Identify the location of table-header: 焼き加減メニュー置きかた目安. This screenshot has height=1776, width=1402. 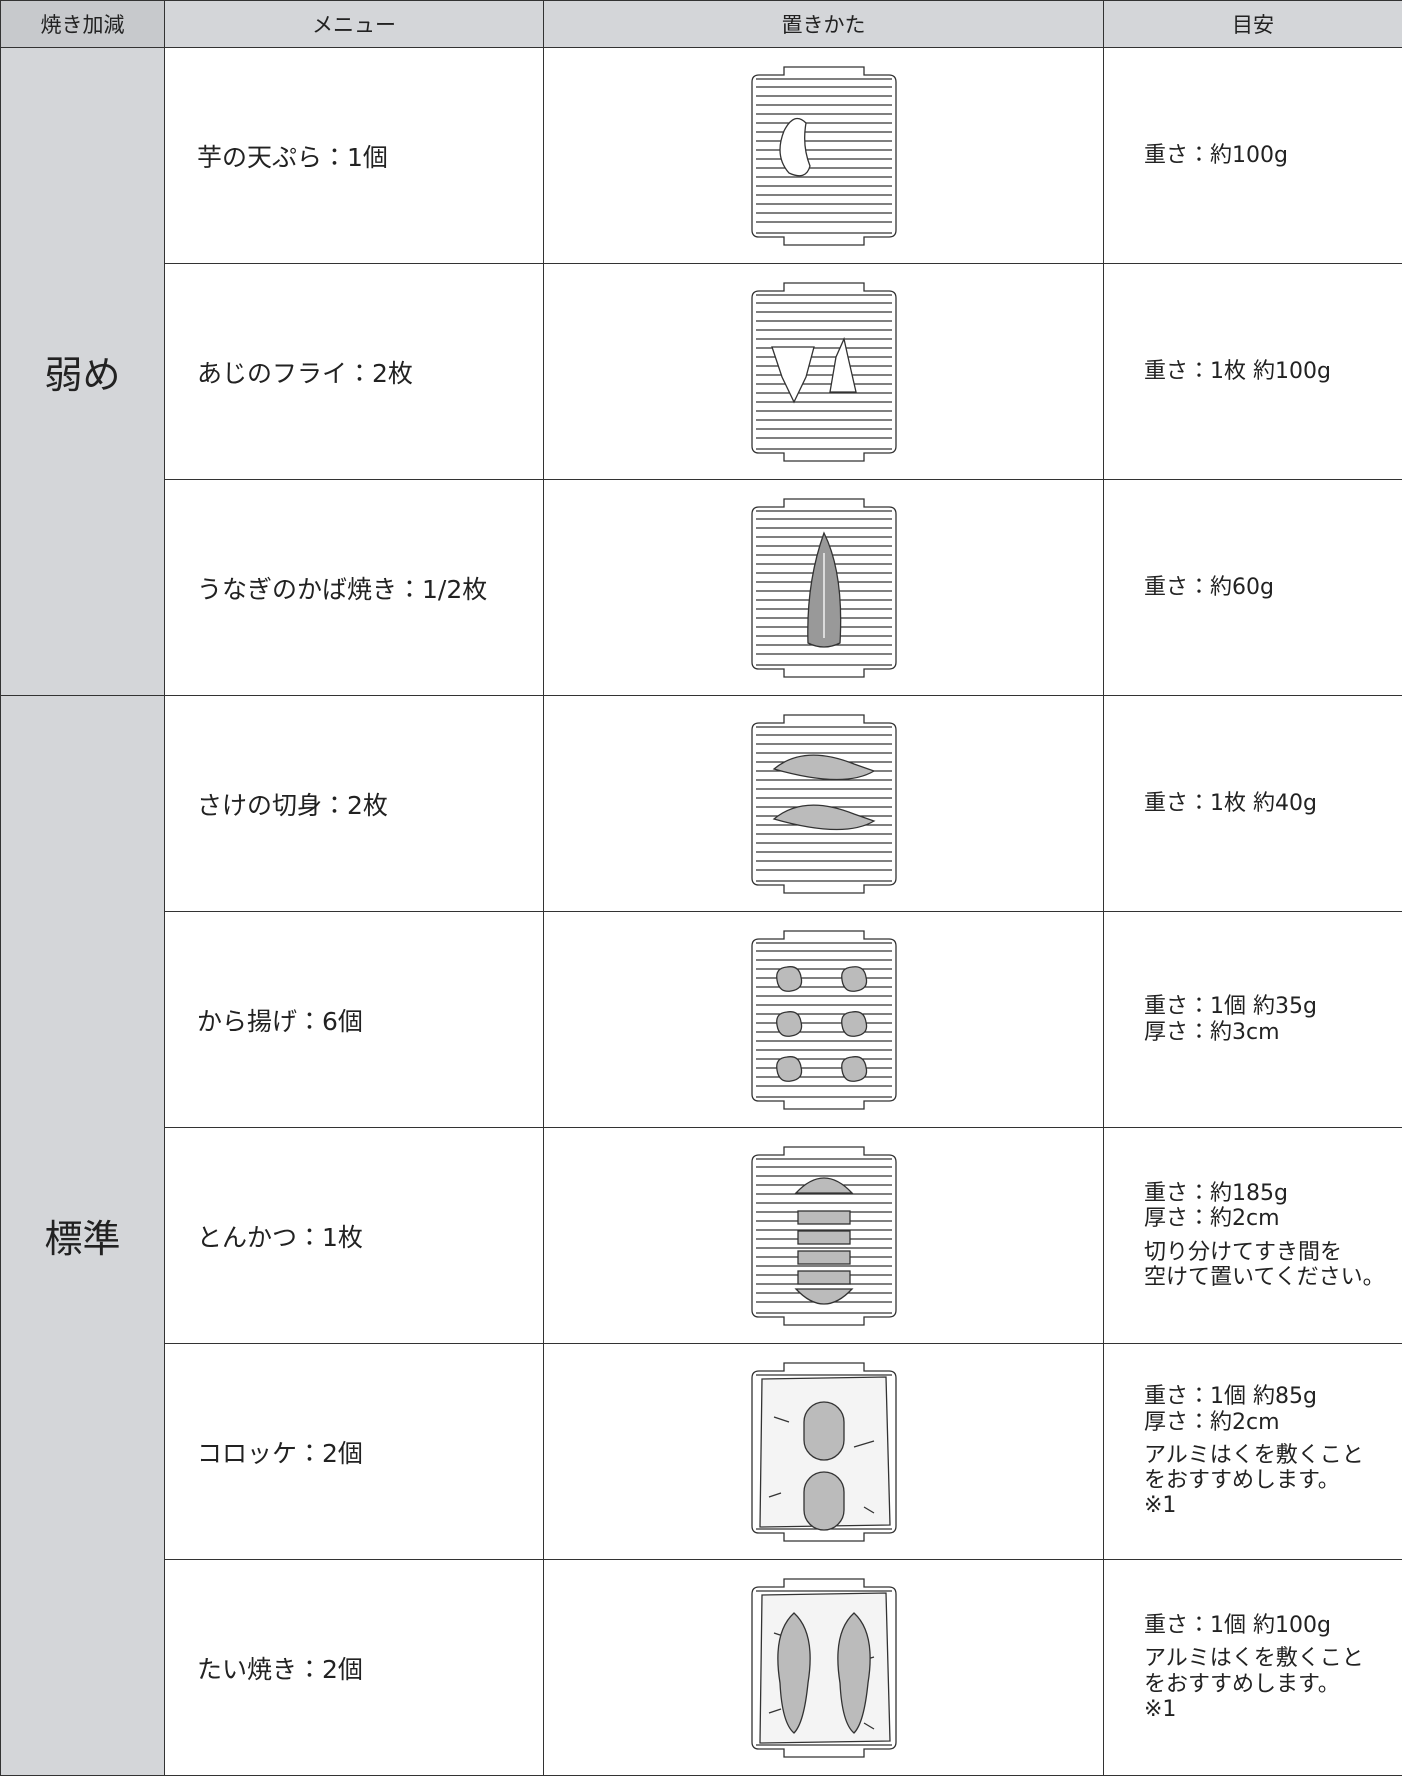
(701, 24).